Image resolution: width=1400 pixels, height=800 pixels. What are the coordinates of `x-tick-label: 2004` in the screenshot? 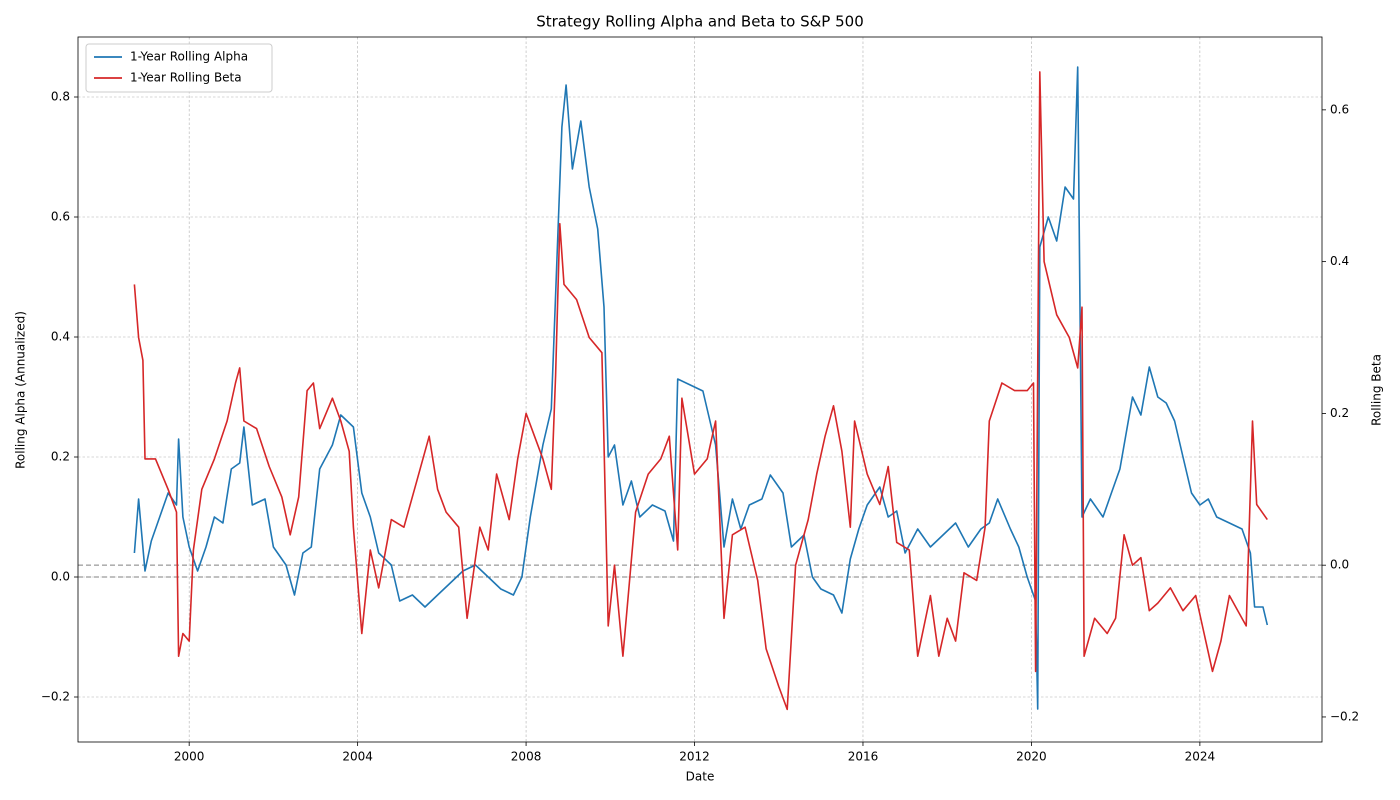 It's located at (357, 757).